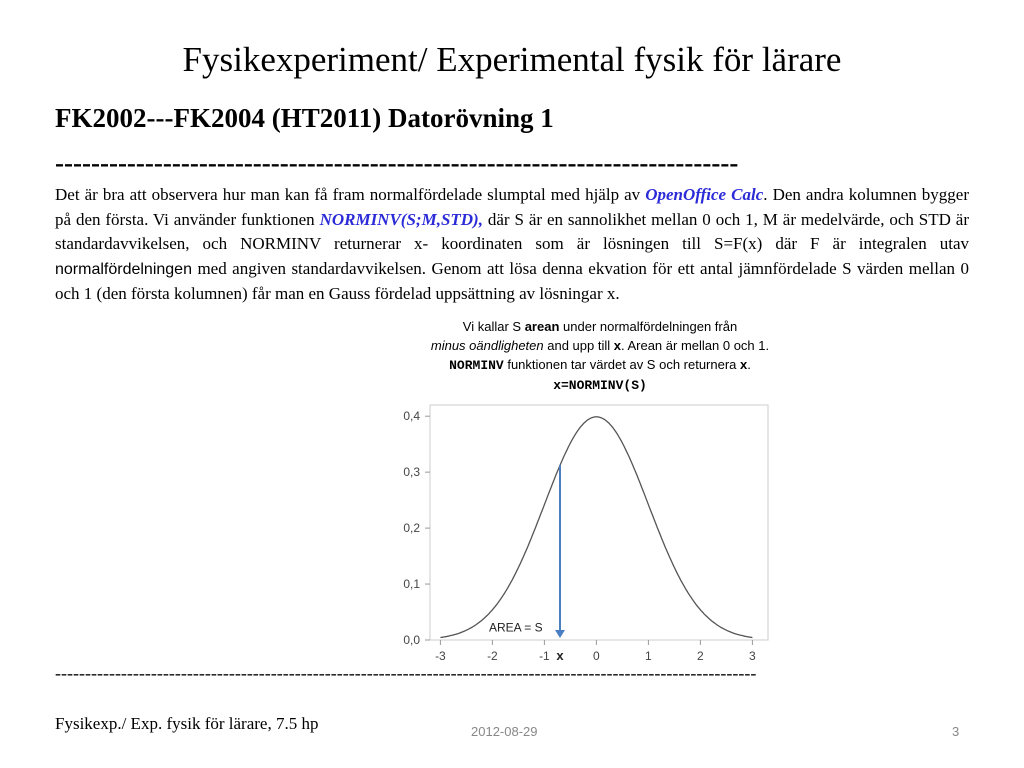 This screenshot has width=1024, height=768. I want to click on exercise-heading: FK2002---FK2004 (HT2011) Datorövning 1, so click(304, 118).